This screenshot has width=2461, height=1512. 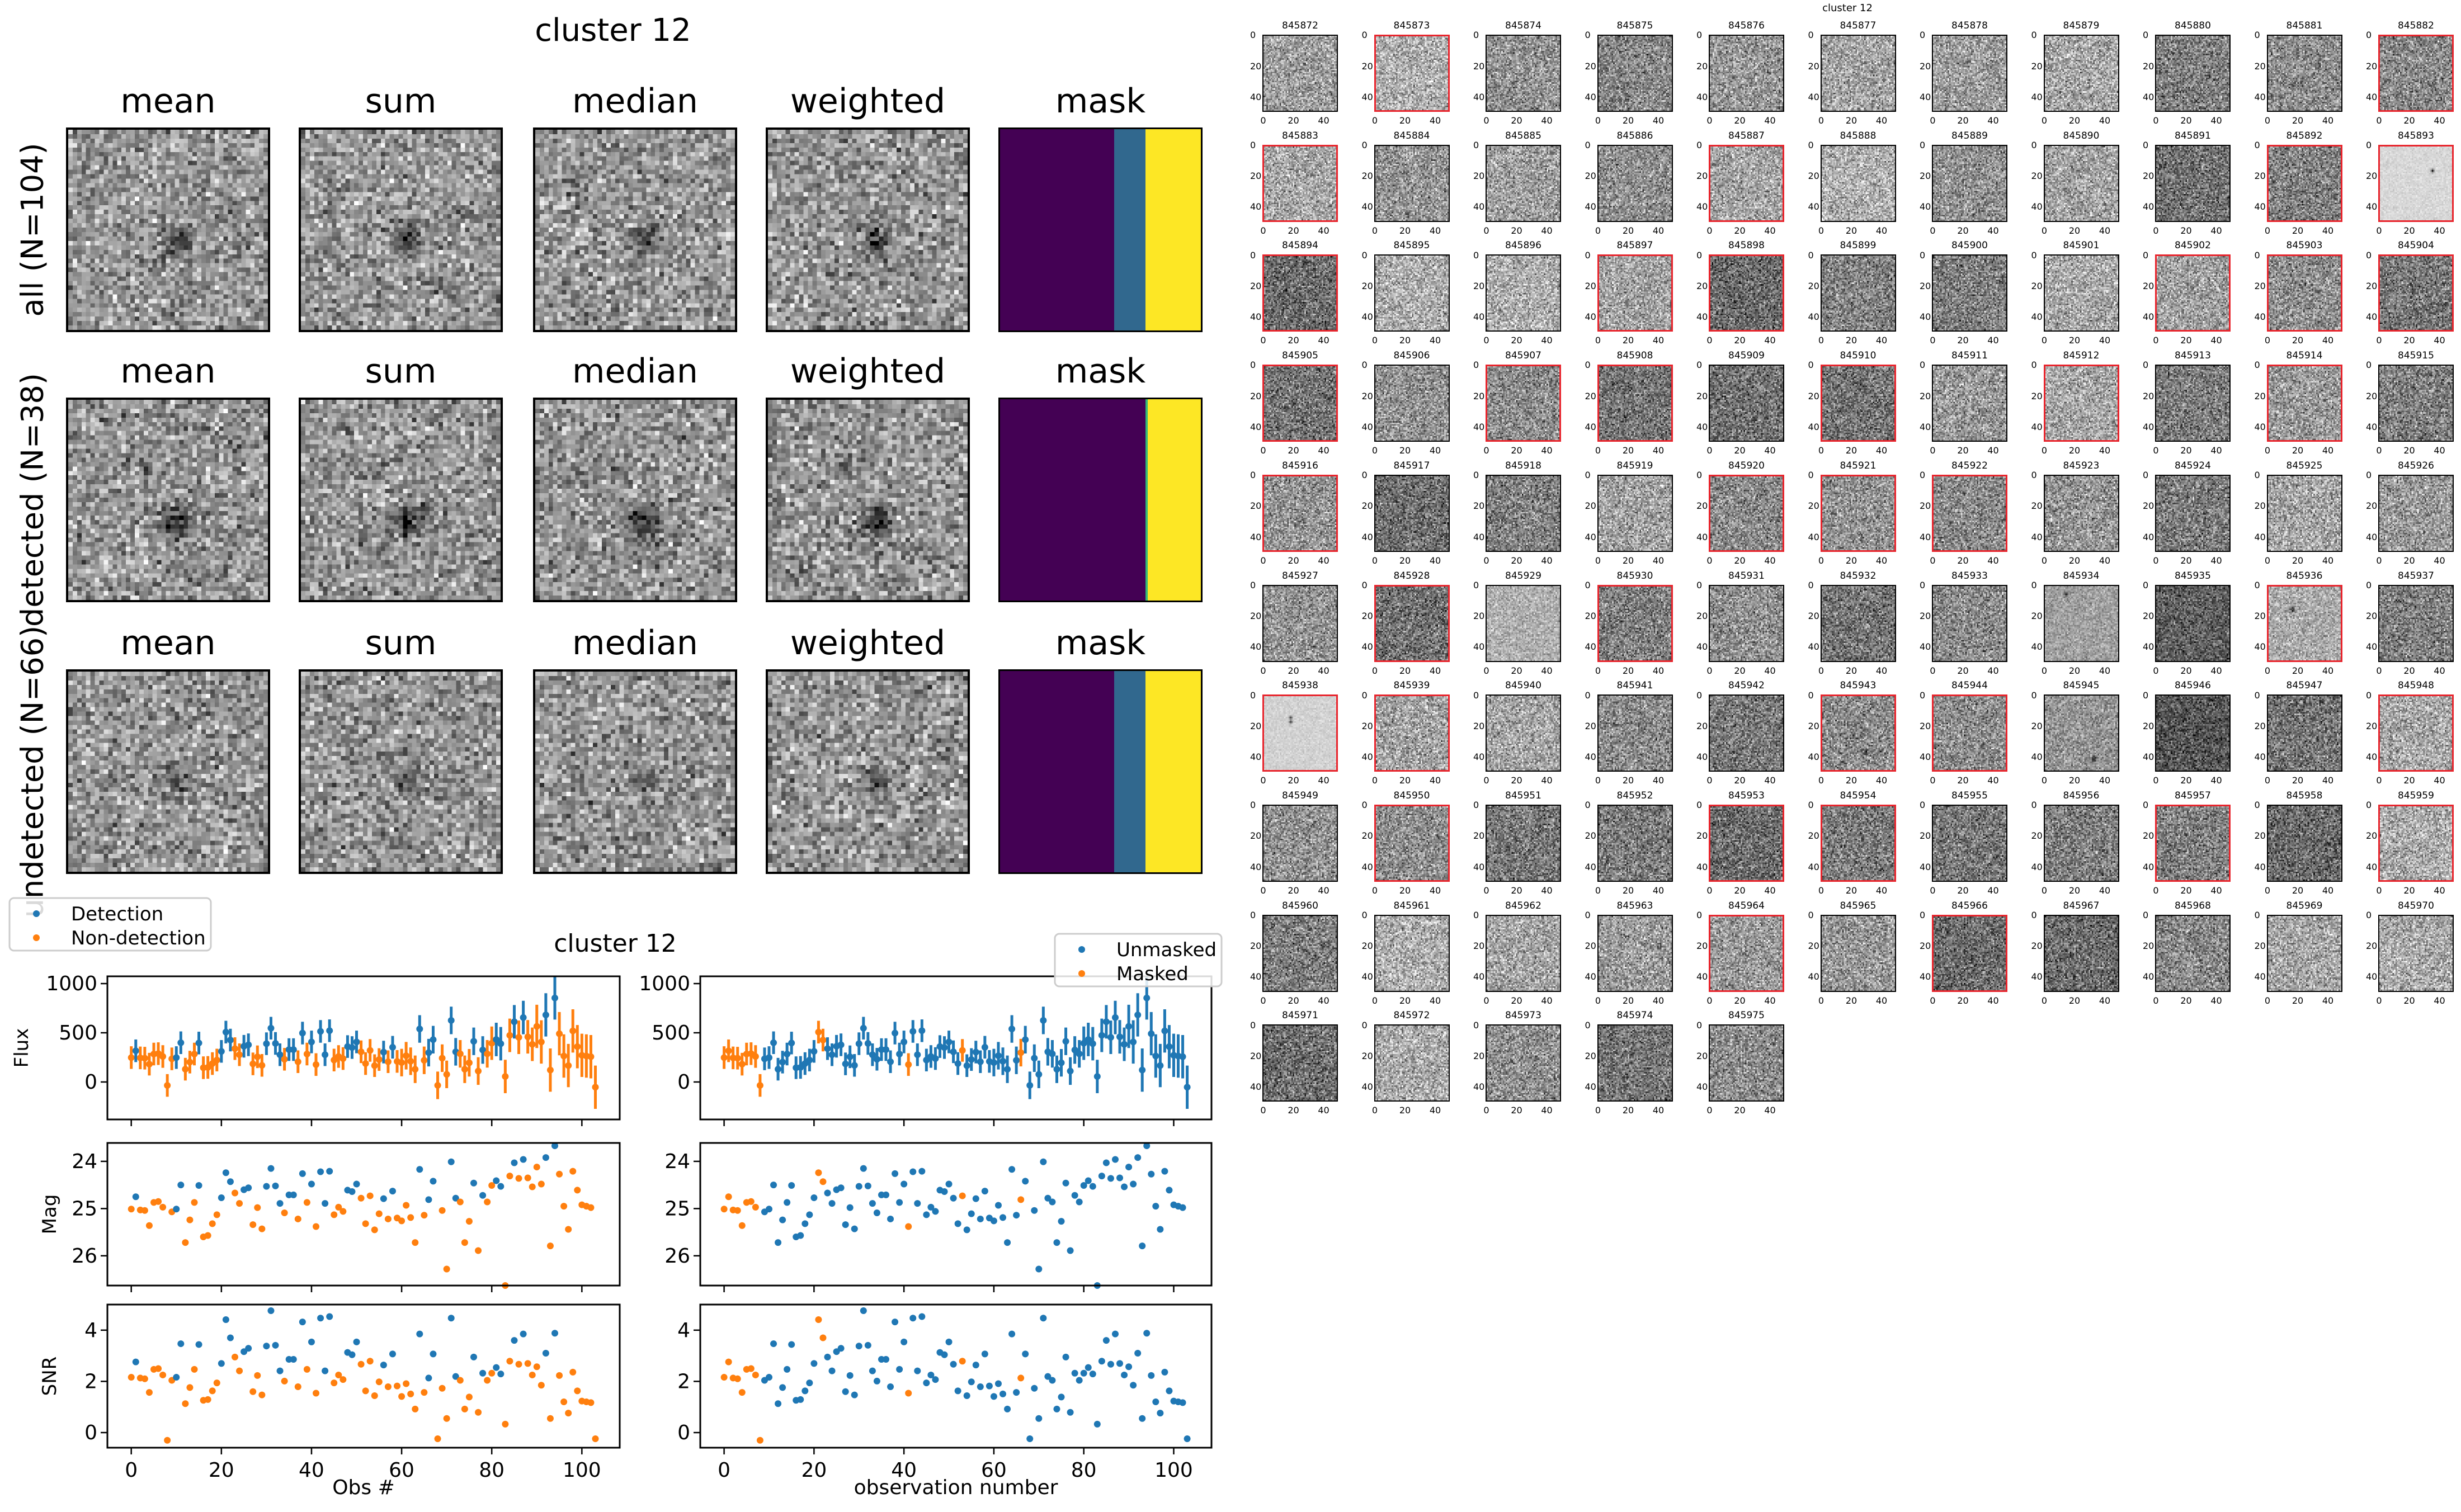 What do you see at coordinates (138, 938) in the screenshot?
I see `legend-label: Non-detection` at bounding box center [138, 938].